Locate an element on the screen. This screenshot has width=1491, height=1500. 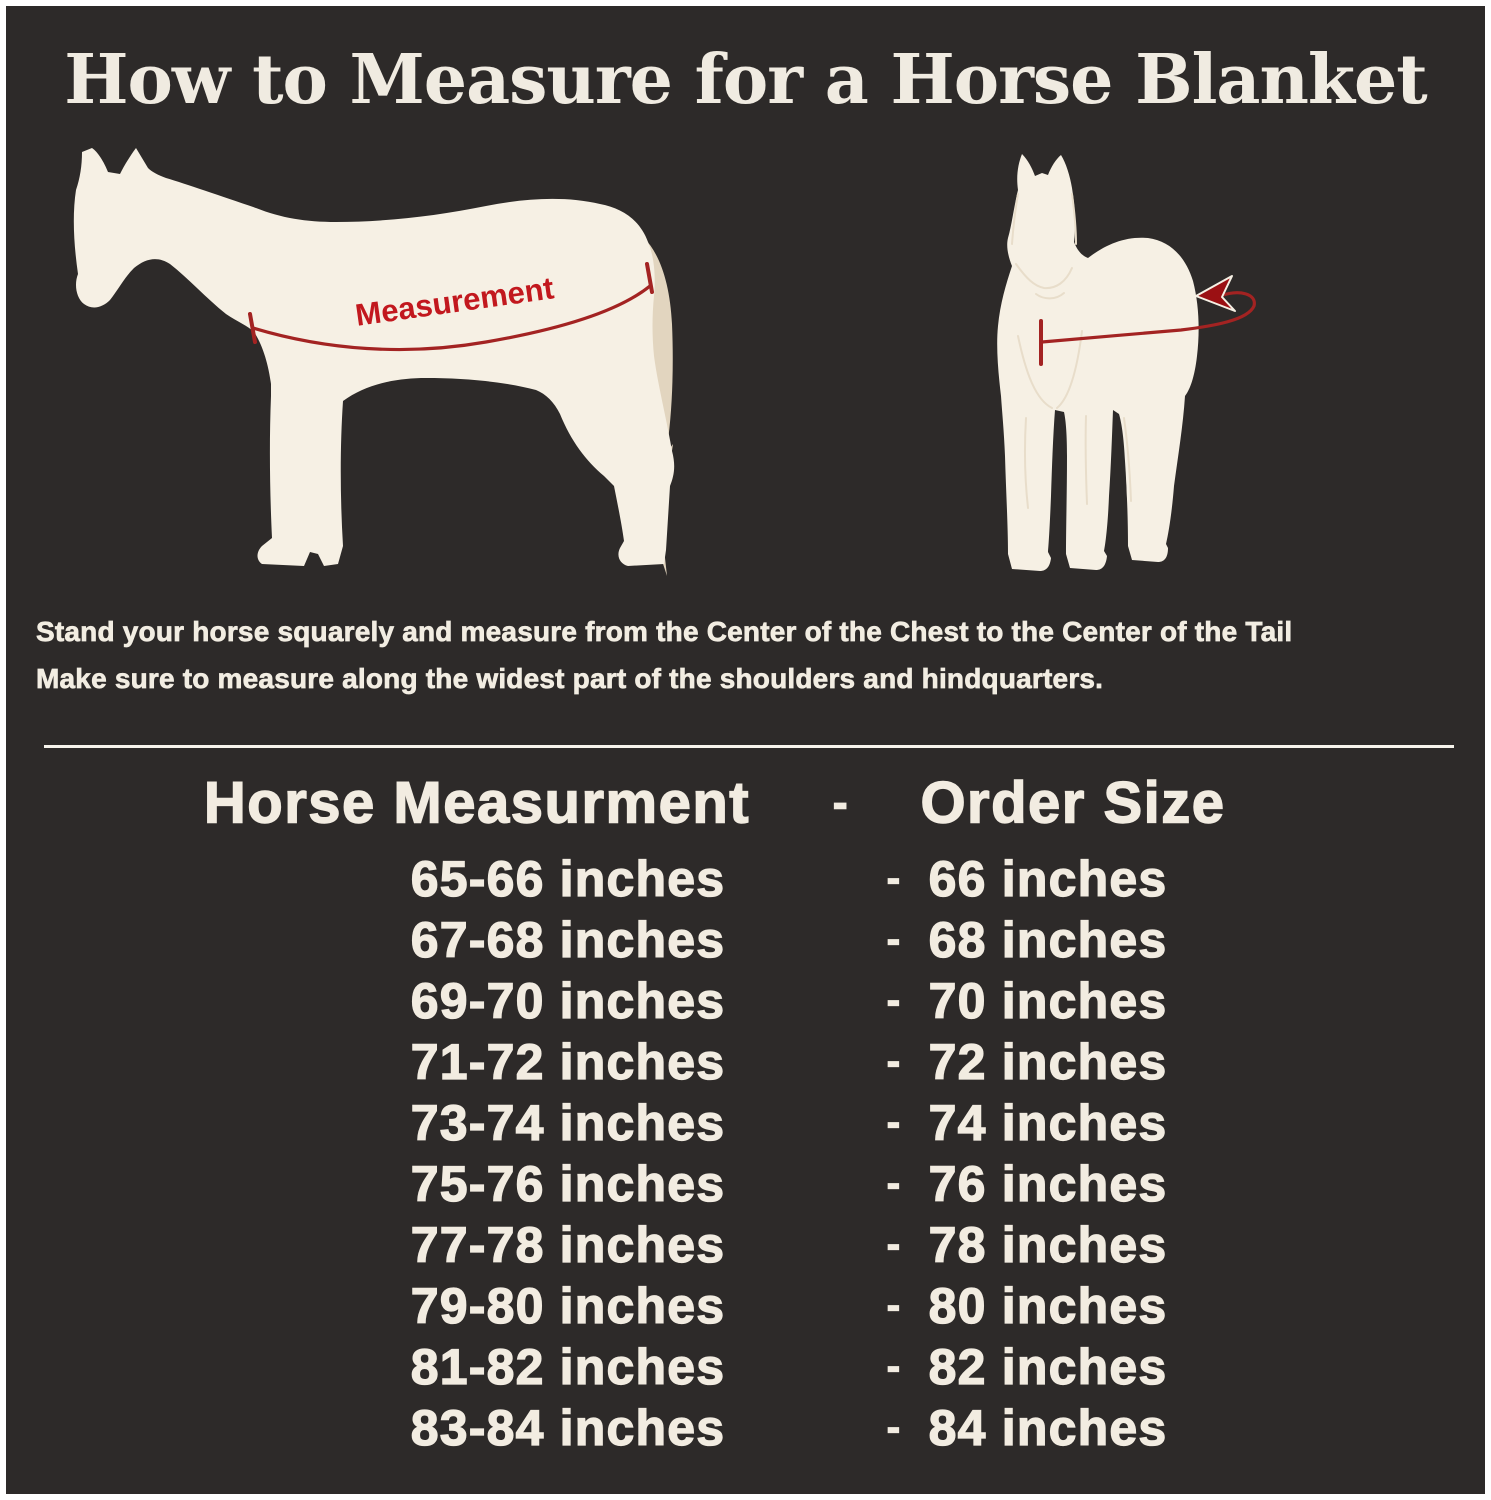
table-row: 73-74 inches -74 inches is located at coordinates (745, 1122).